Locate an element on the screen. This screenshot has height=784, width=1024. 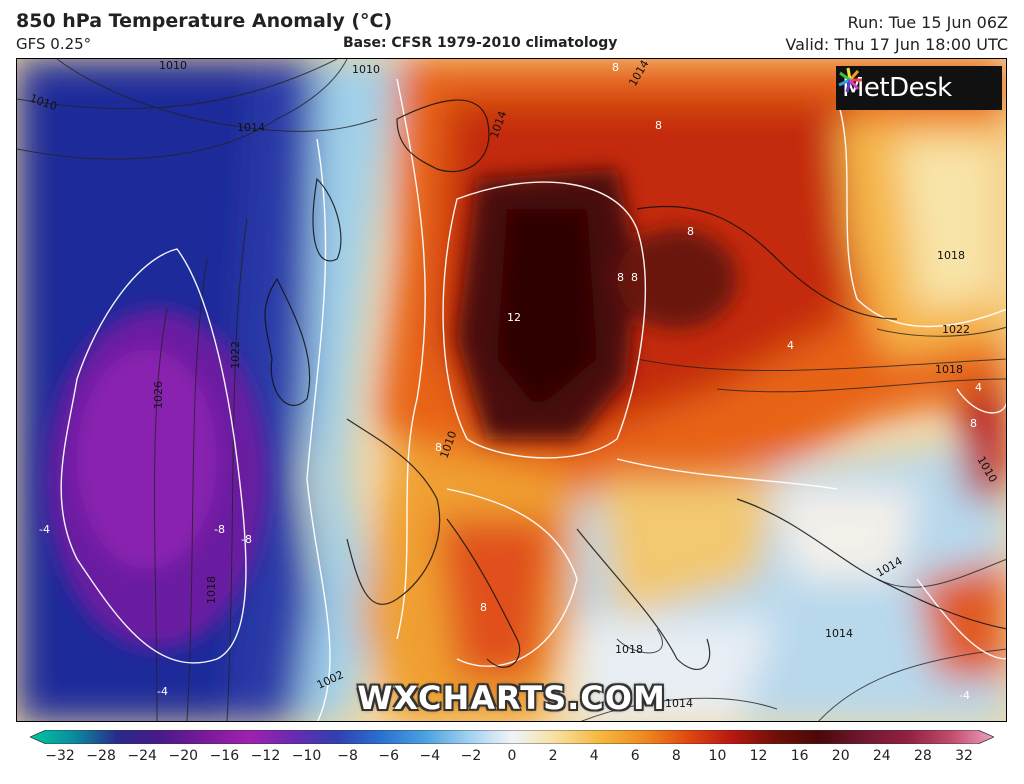
colorbar-tick-label: −28 is located at coordinates (101, 756).